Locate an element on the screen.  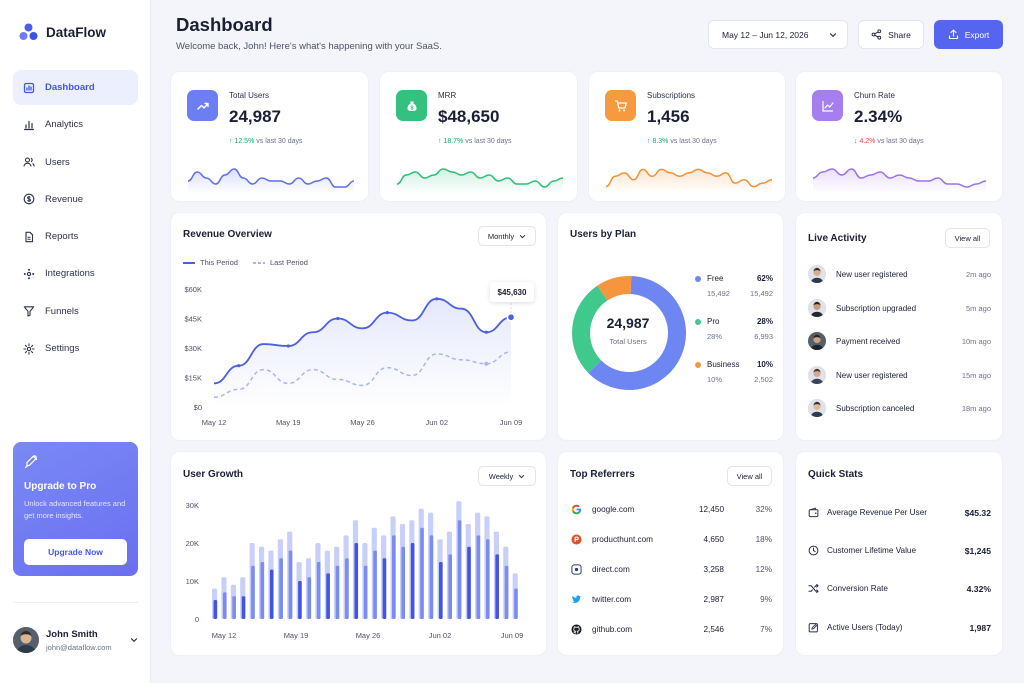
period-select: Weekly is located at coordinates (507, 476).